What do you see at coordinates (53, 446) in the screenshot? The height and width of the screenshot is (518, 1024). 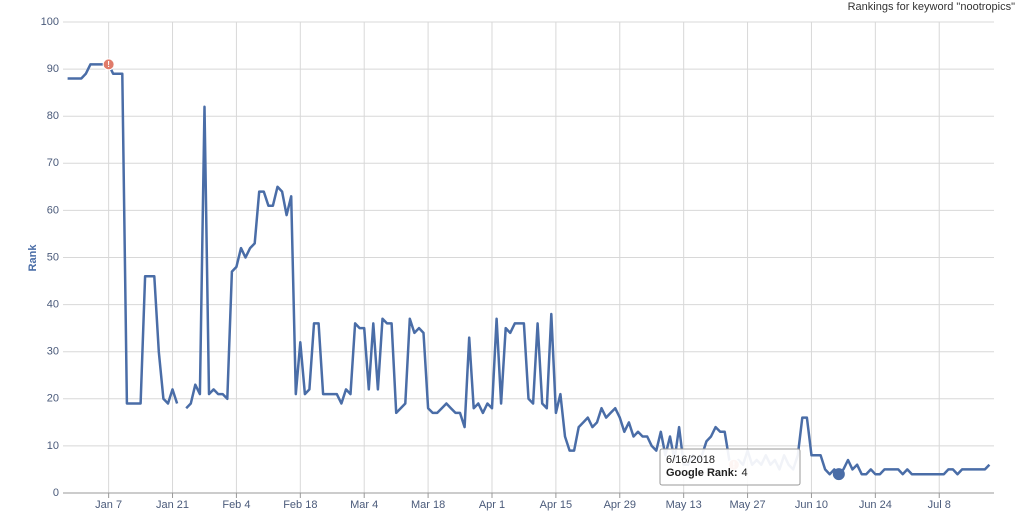 I see `y-tick-label: 10` at bounding box center [53, 446].